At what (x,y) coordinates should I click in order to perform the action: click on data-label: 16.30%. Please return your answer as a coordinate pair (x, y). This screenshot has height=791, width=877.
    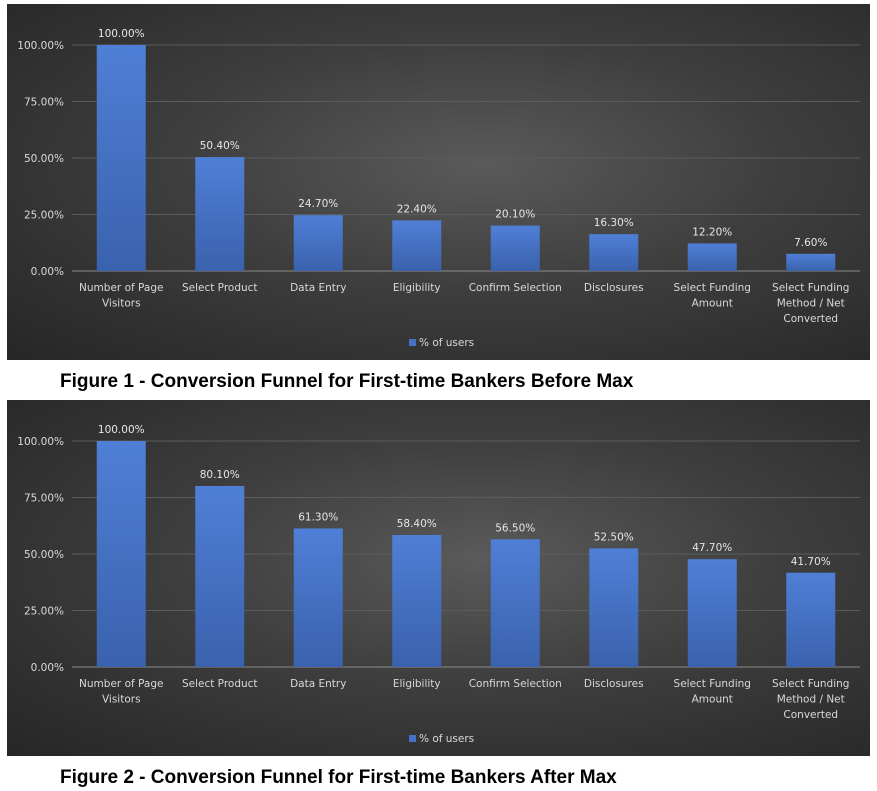
    Looking at the image, I should click on (614, 223).